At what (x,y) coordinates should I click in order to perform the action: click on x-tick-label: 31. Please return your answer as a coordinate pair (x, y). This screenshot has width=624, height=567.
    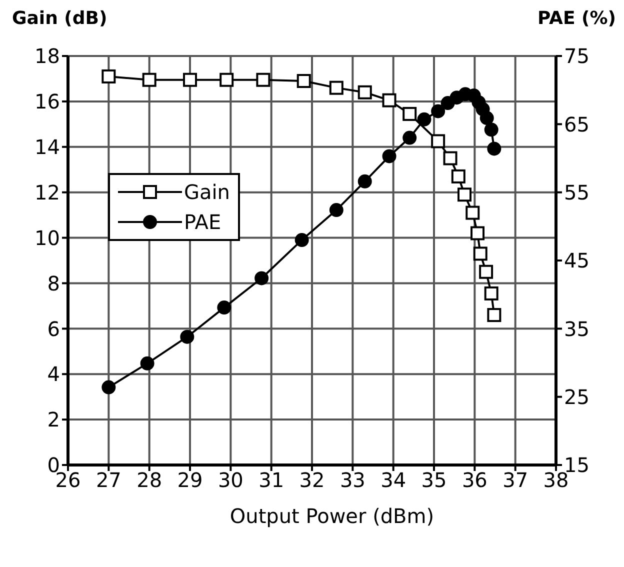
    Looking at the image, I should click on (271, 480).